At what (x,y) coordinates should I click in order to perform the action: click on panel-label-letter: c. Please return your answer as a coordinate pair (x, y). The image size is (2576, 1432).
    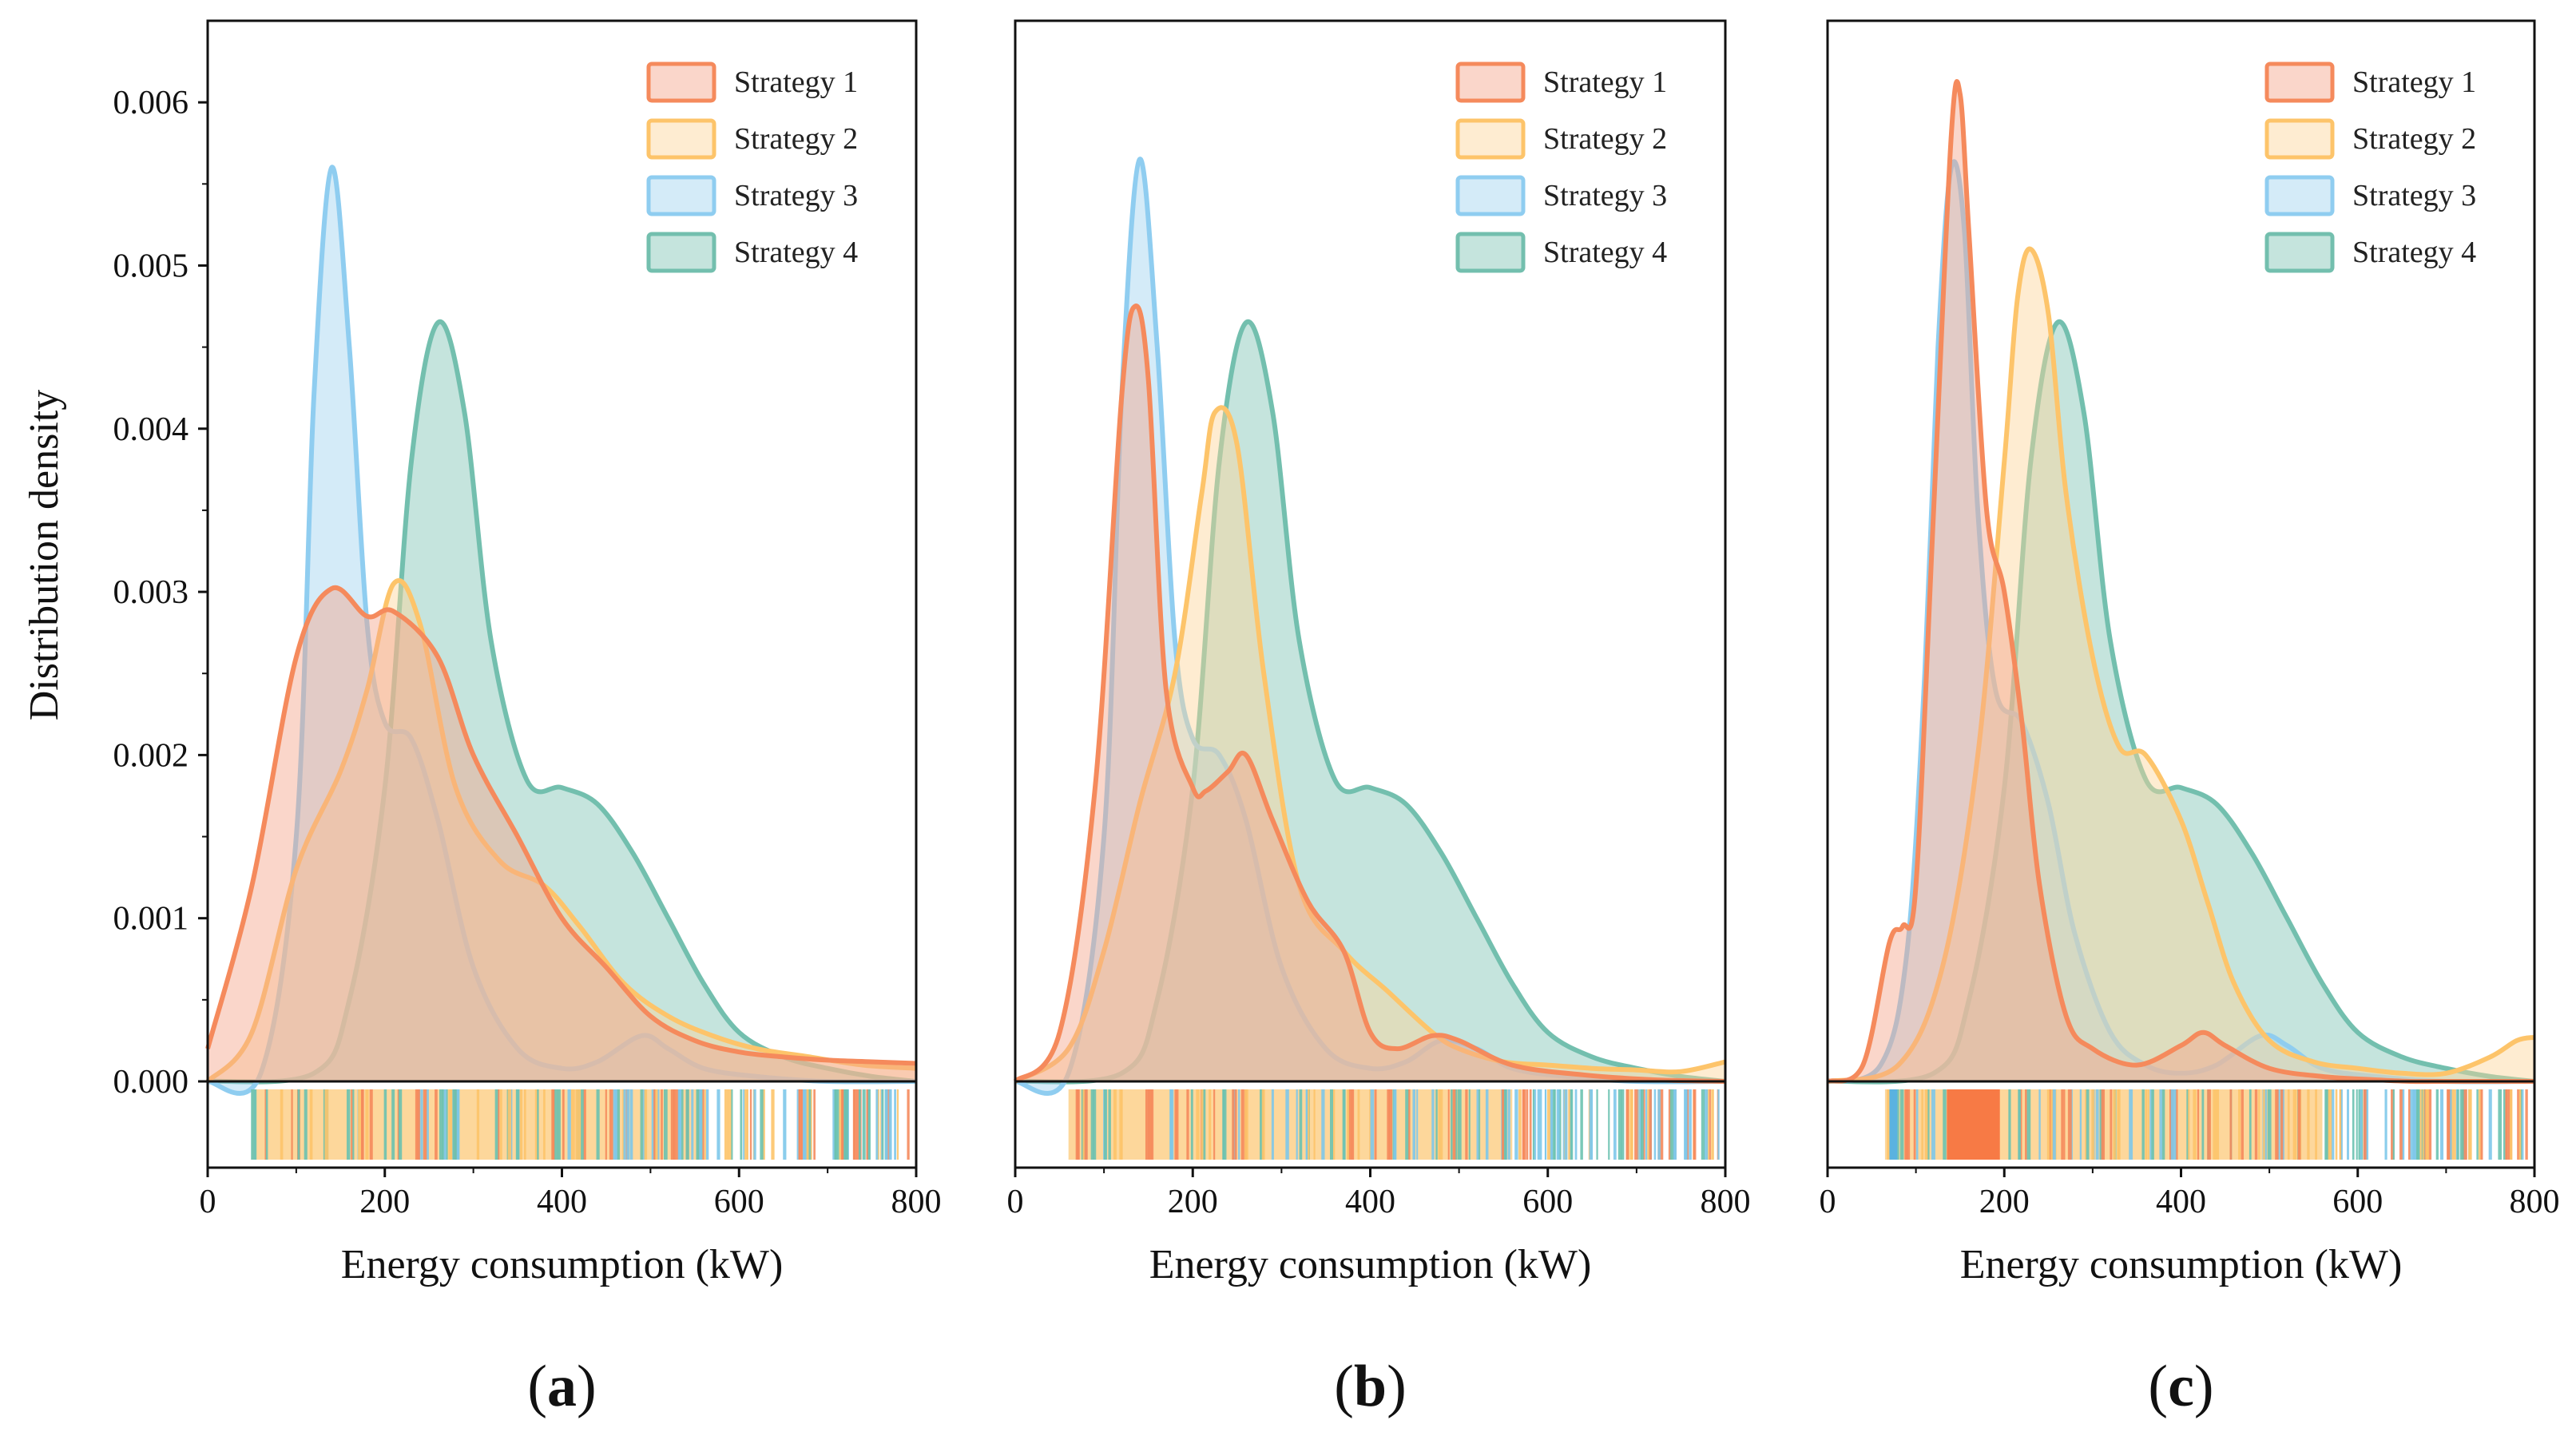
    Looking at the image, I should click on (2181, 1386).